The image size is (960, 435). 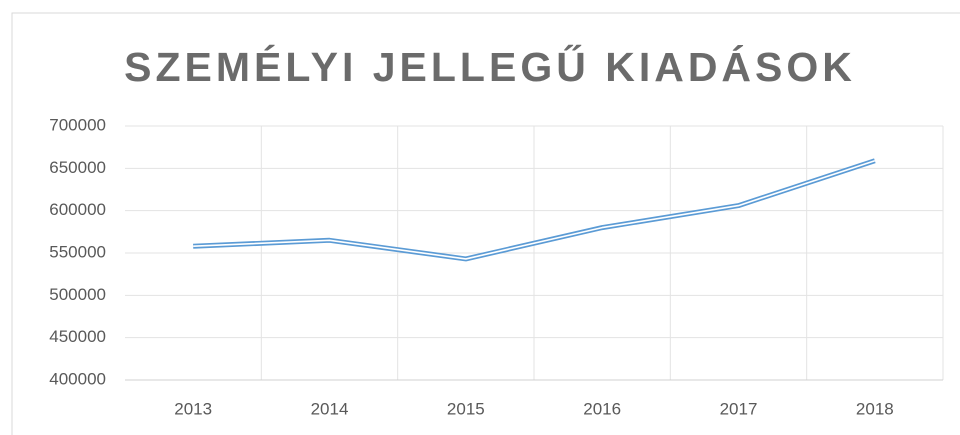 I want to click on y-tick-label: 600000, so click(x=77, y=209).